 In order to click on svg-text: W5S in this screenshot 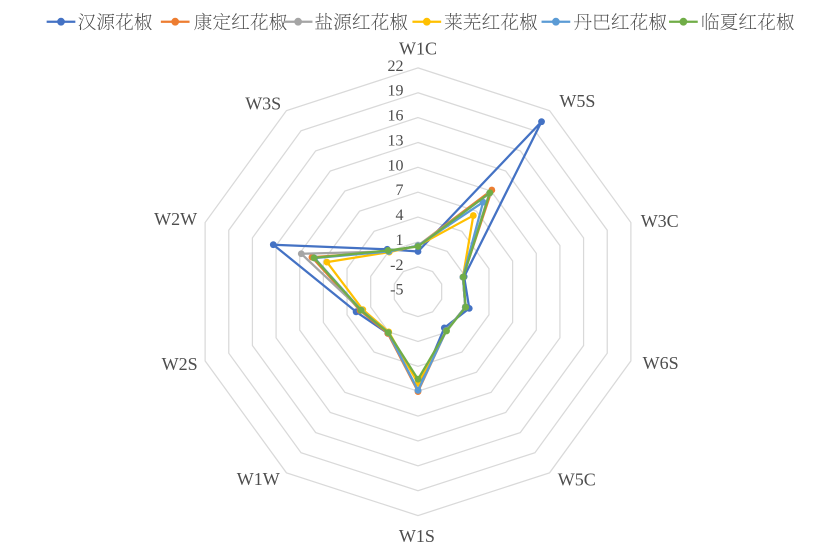, I will do `click(577, 101)`.